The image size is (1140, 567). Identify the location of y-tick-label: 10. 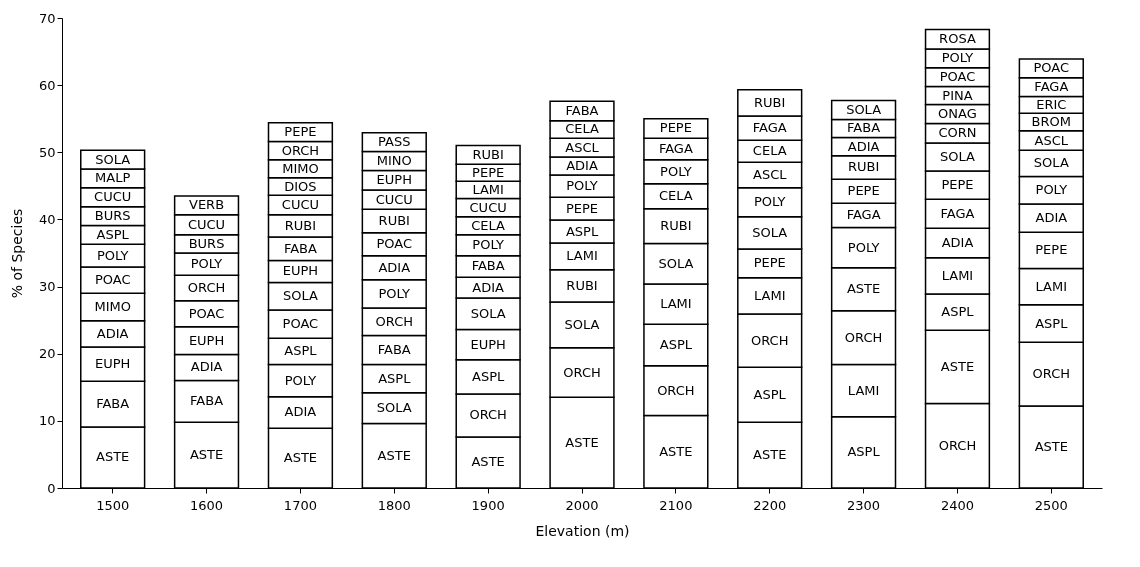
(47, 421).